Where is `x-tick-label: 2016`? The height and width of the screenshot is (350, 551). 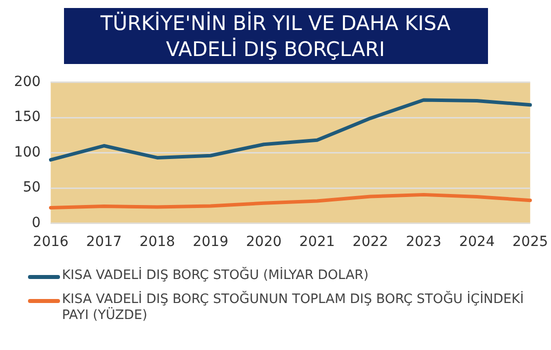
x-tick-label: 2016 is located at coordinates (50, 242).